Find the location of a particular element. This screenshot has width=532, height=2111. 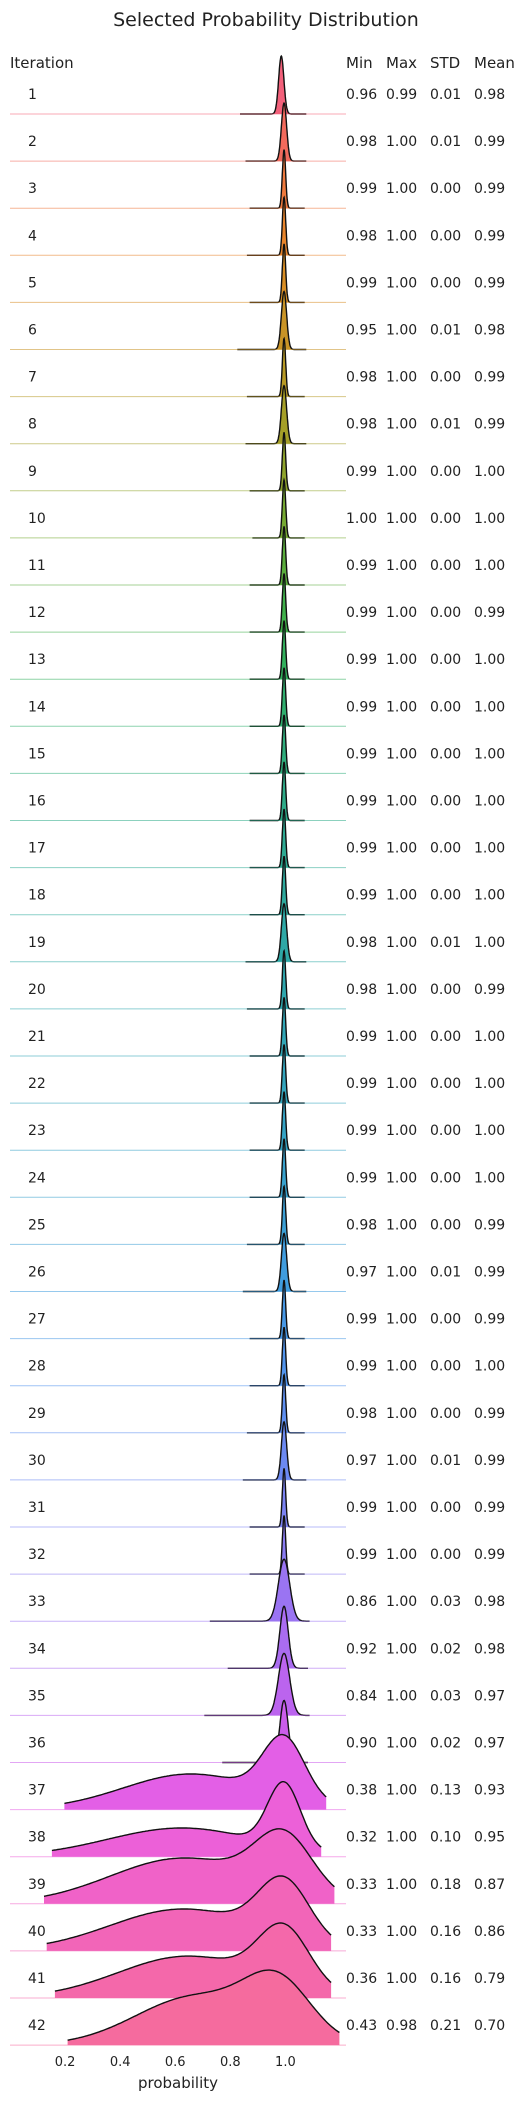

ridge-row: 32 0.99 1.00 0.00 0.99 is located at coordinates (257, 1545).